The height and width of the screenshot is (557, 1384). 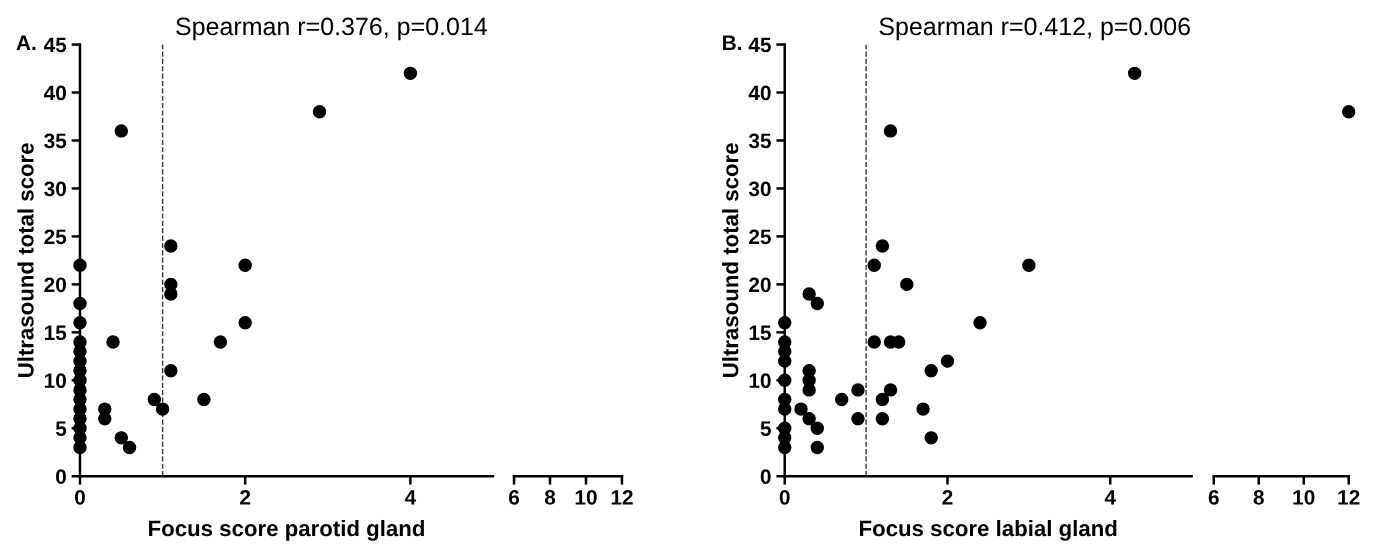 What do you see at coordinates (26, 42) in the screenshot?
I see `chart-title: A.` at bounding box center [26, 42].